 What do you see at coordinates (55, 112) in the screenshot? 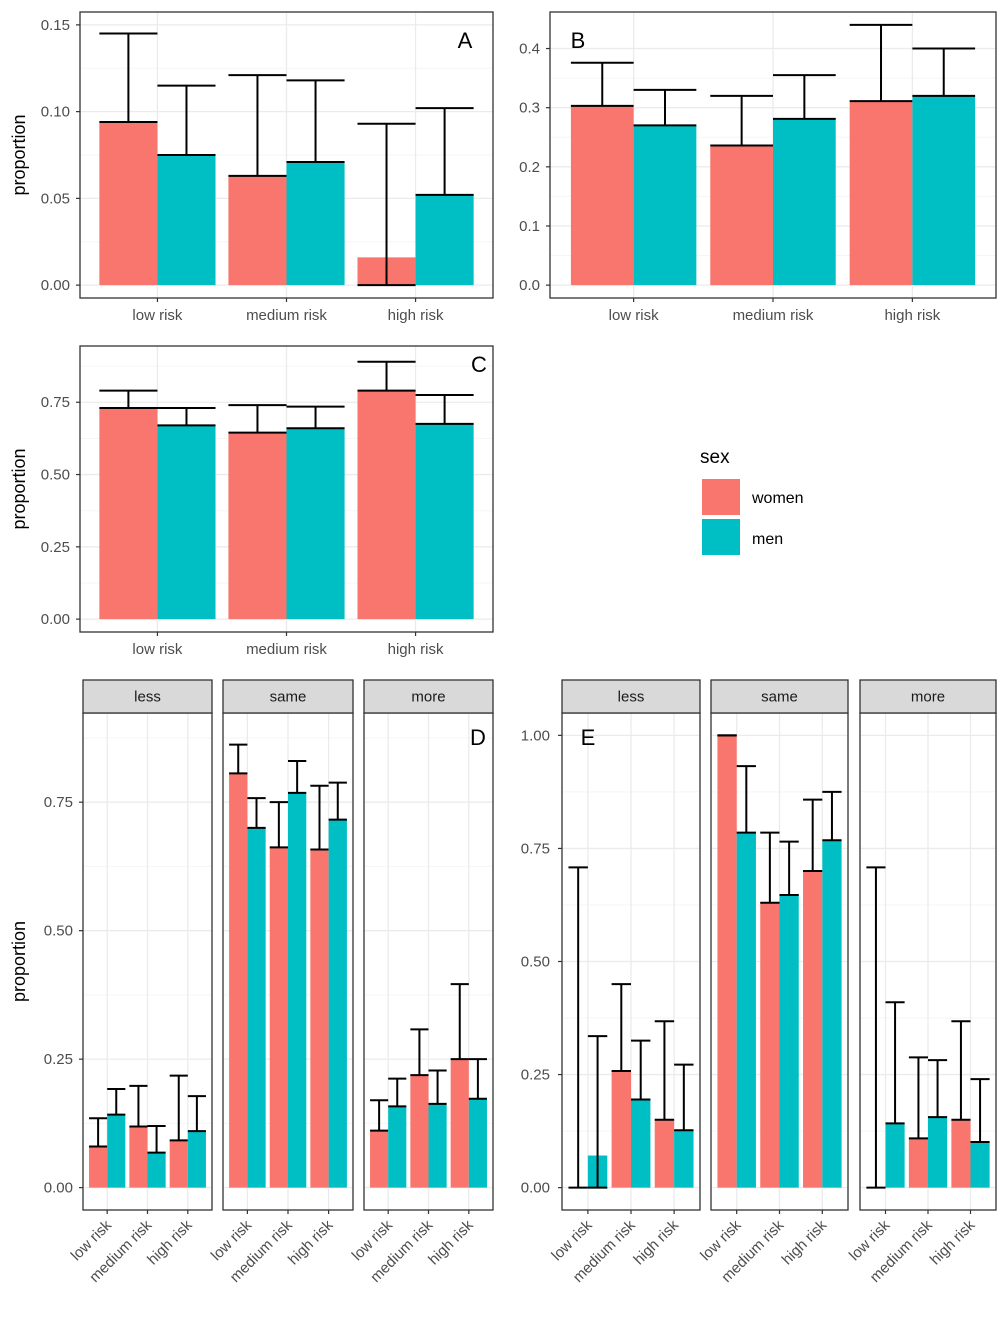
I see `y-tick-label: 0.10` at bounding box center [55, 112].